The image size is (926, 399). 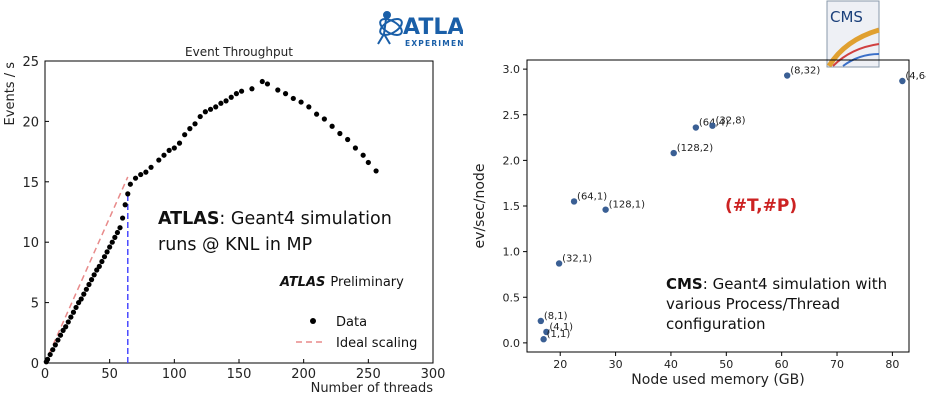 What do you see at coordinates (512, 160) in the screenshot?
I see `y-tick-label: 2.0` at bounding box center [512, 160].